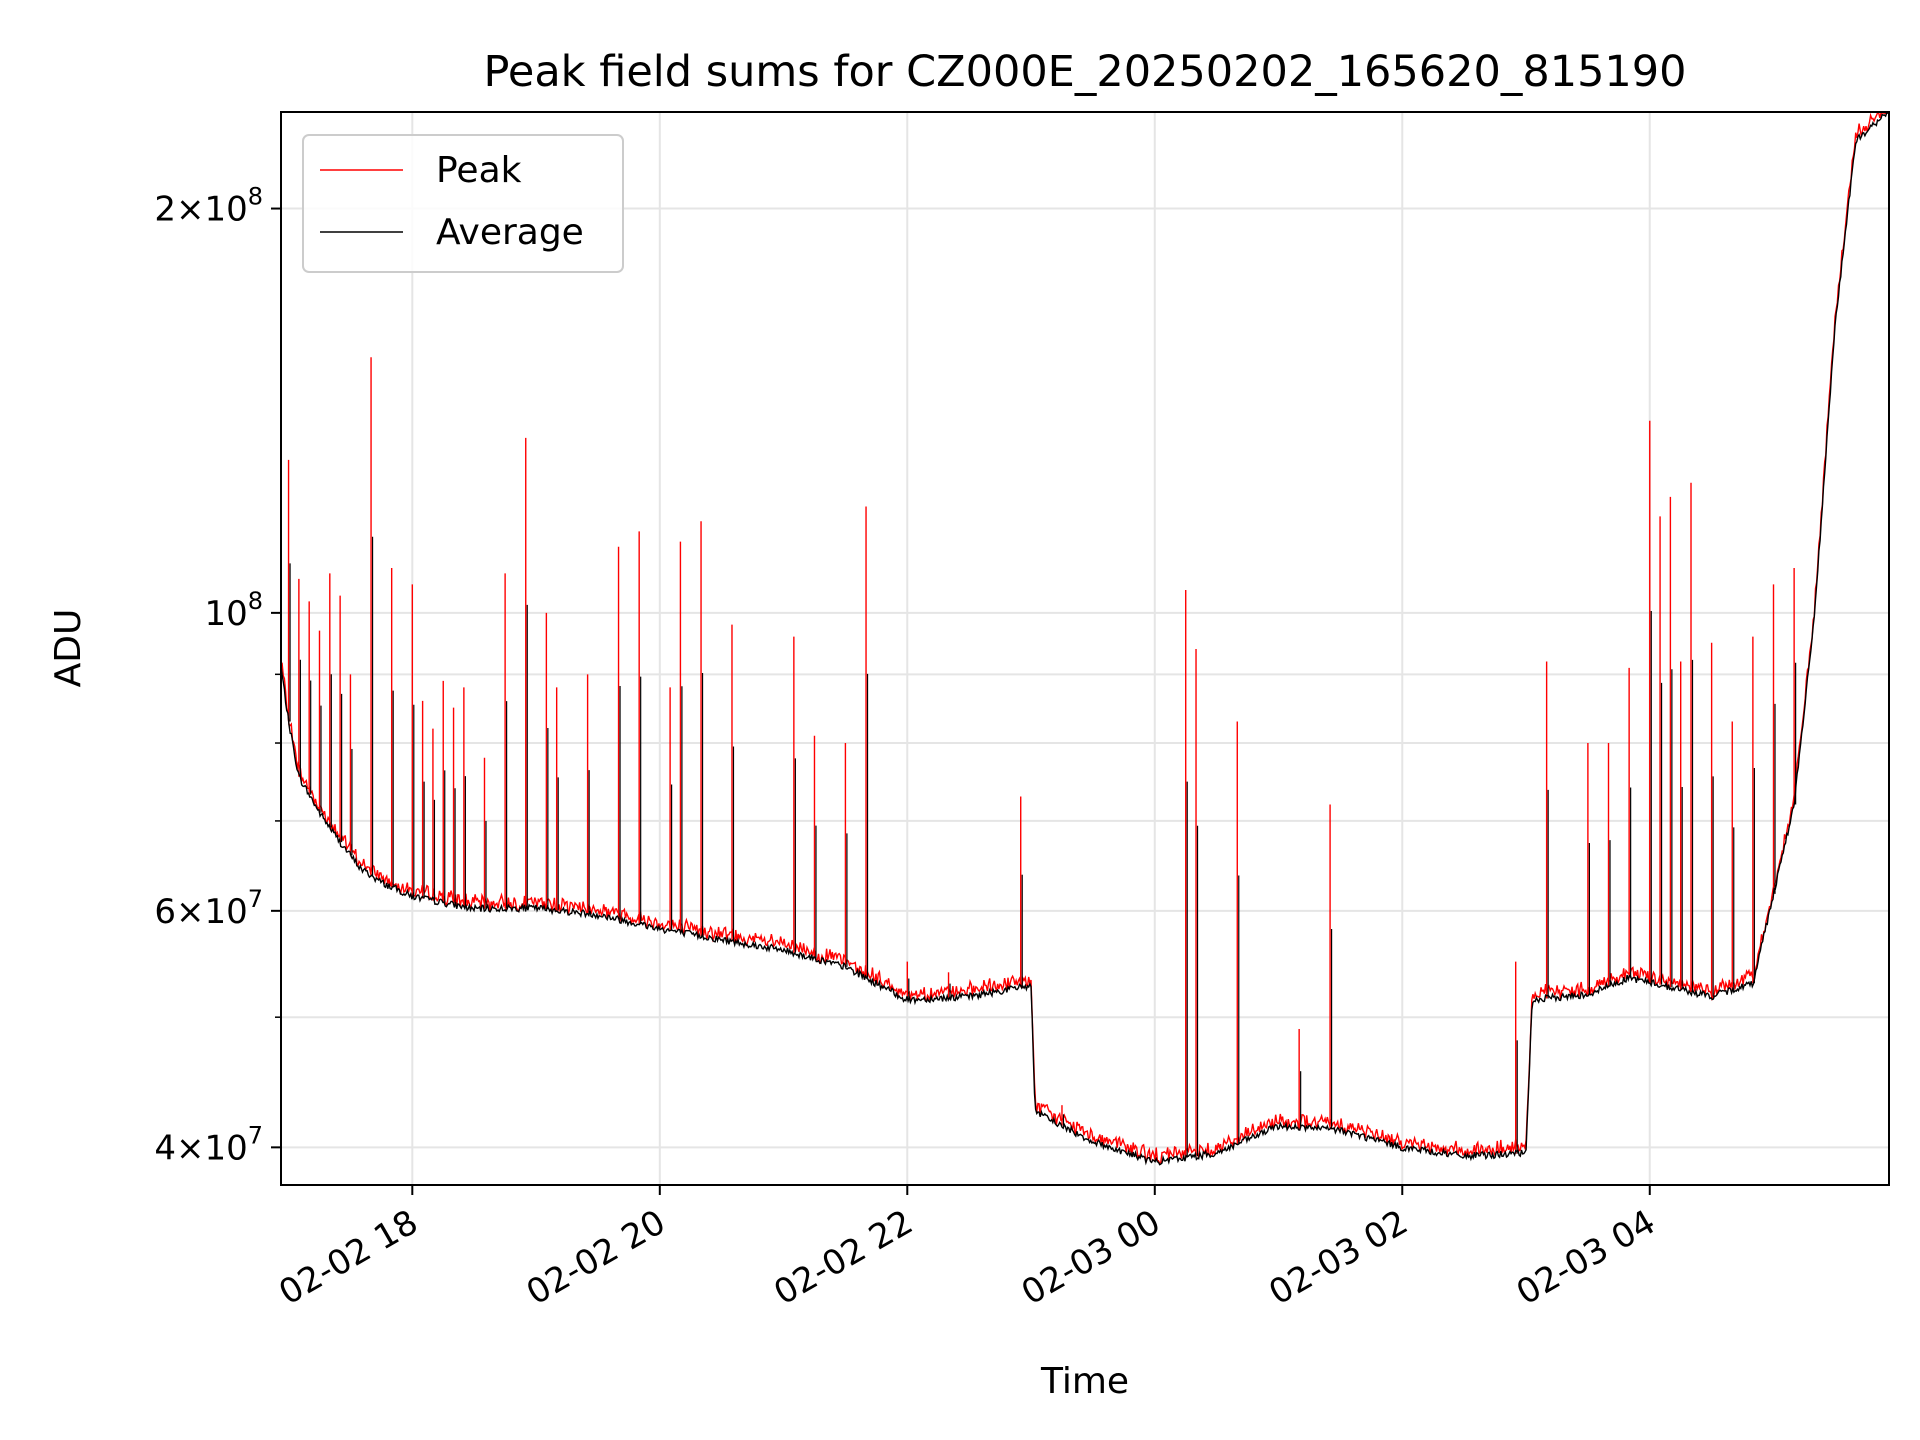 This screenshot has height=1440, width=1920. Describe the element at coordinates (1338, 1257) in the screenshot. I see `x-tick-label: 02-03 02` at that location.